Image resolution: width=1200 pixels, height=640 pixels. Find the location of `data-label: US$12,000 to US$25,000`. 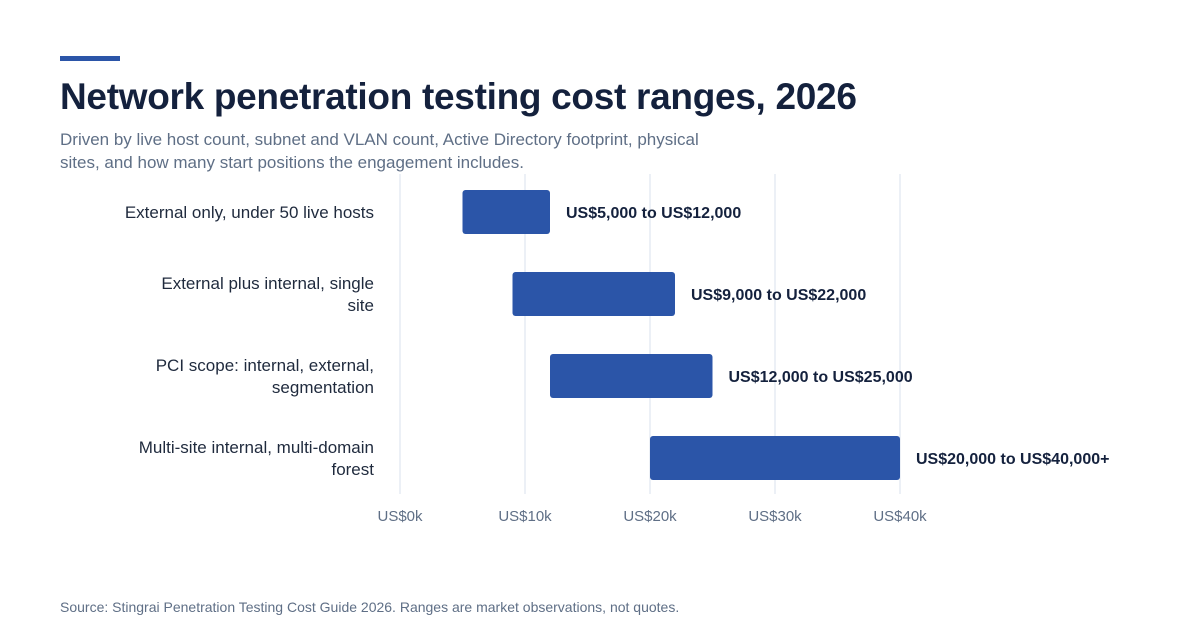

data-label: US$12,000 to US$25,000 is located at coordinates (821, 377).